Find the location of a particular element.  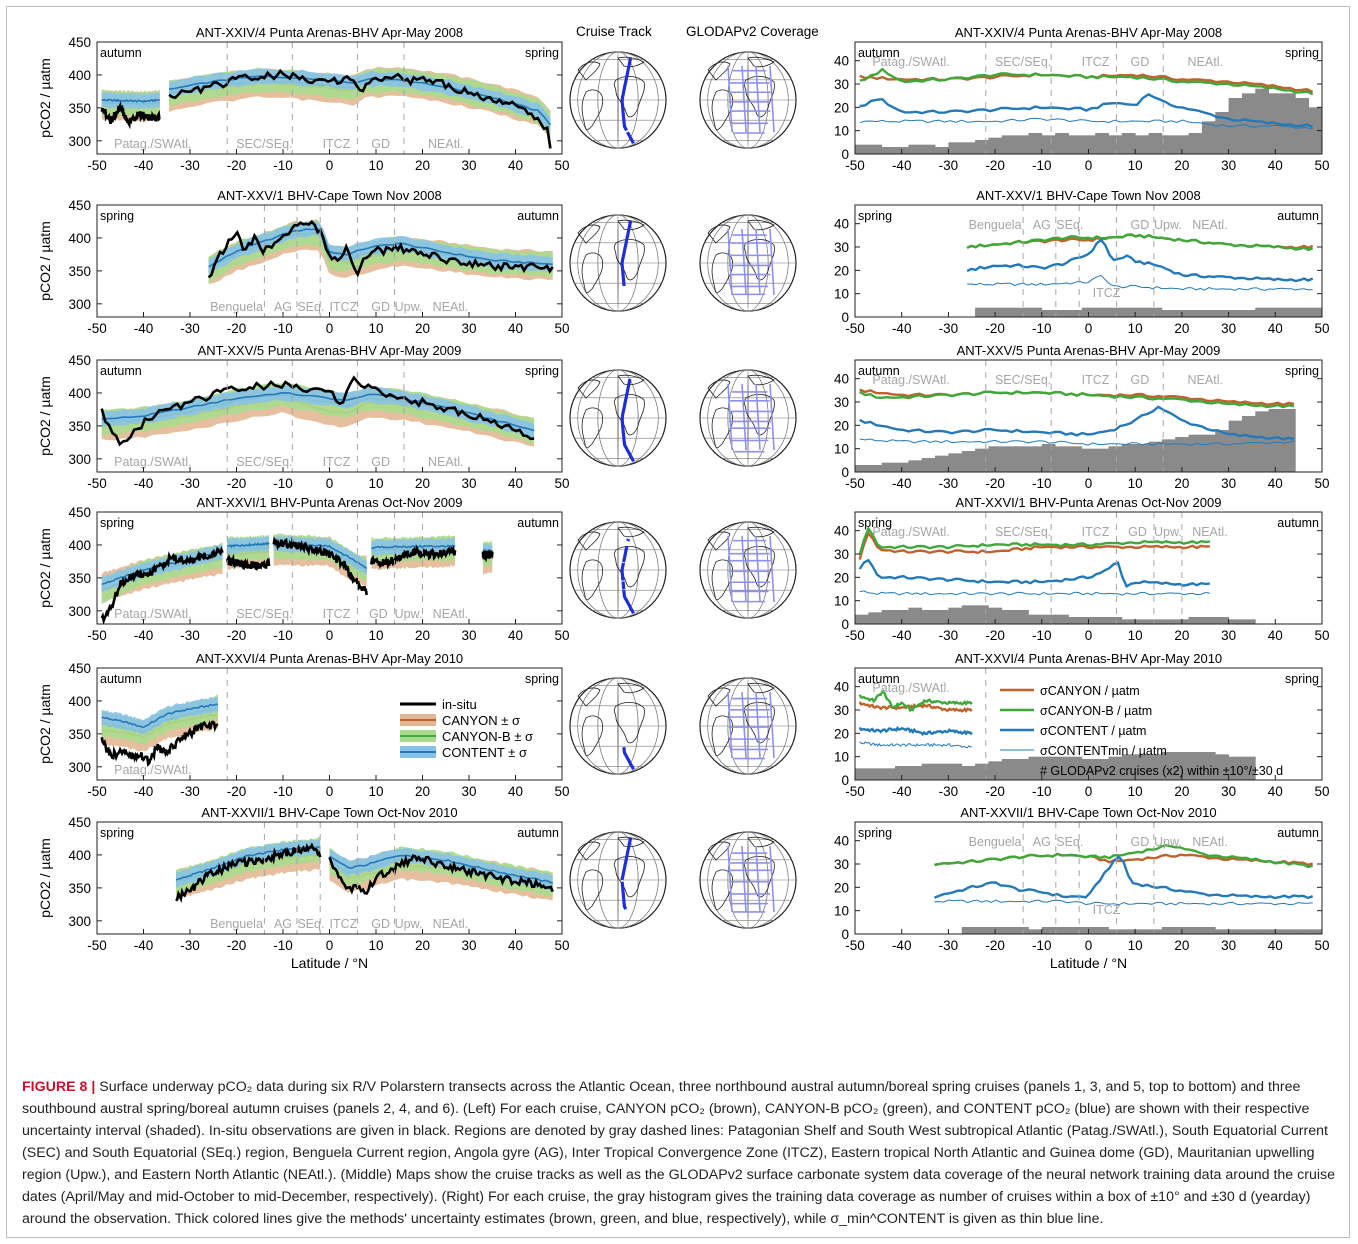

region-label: AG is located at coordinates (283, 307).